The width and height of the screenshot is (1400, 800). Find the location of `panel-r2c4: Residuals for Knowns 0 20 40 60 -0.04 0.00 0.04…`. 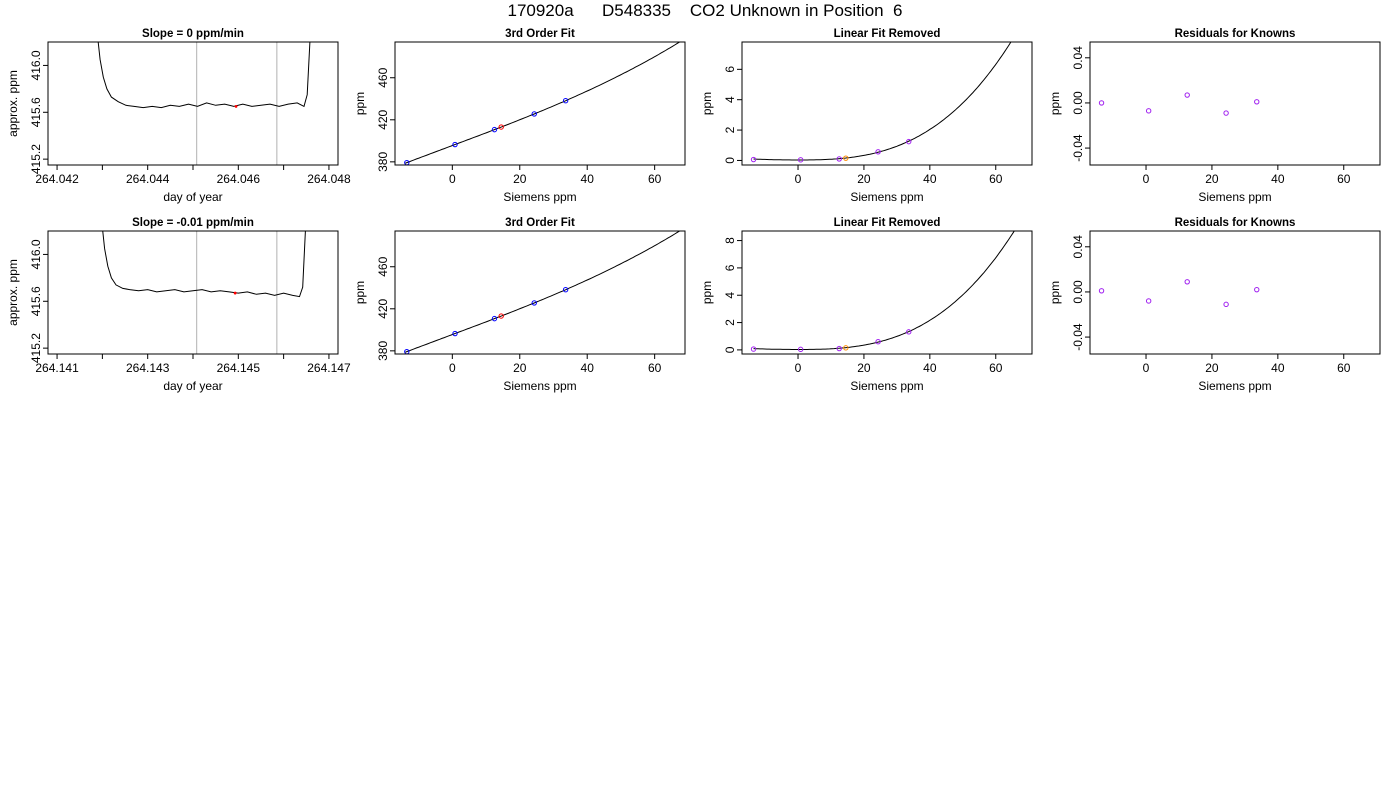

panel-r2c4: Residuals for Knowns 0 20 40 60 -0.04 0.00 0.04… is located at coordinates (1214, 305).